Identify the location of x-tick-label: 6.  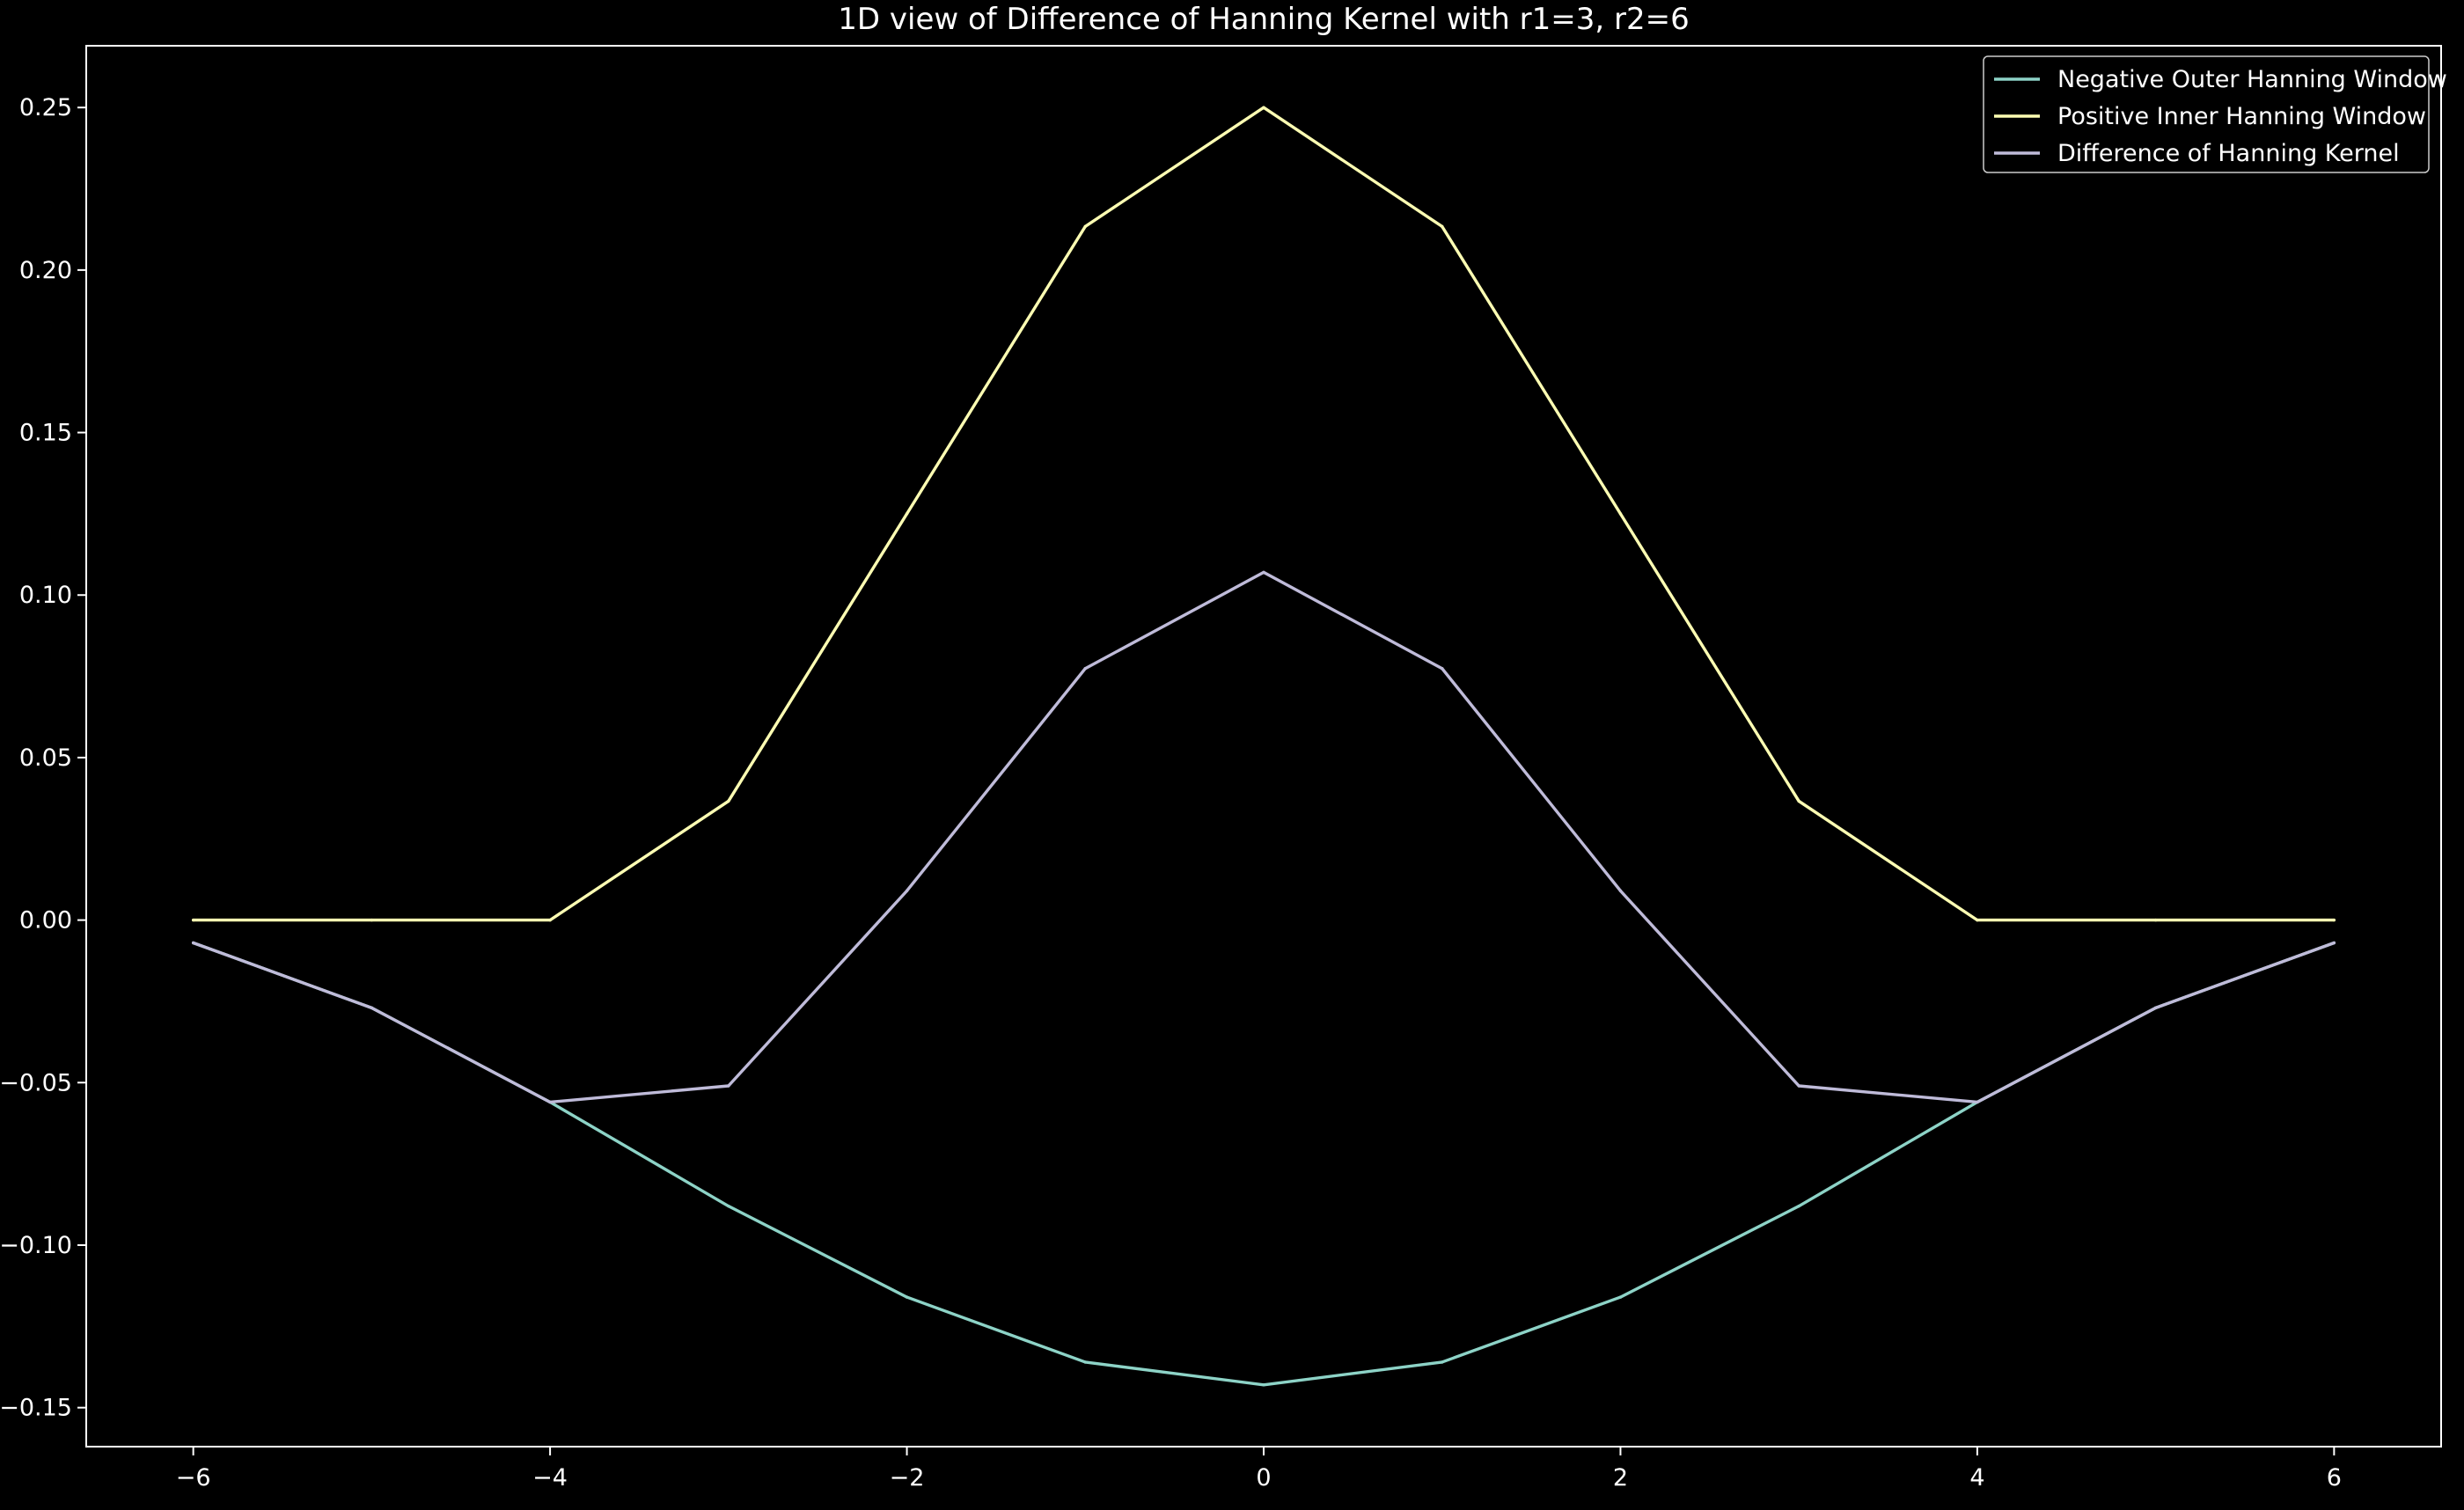
(2335, 1478).